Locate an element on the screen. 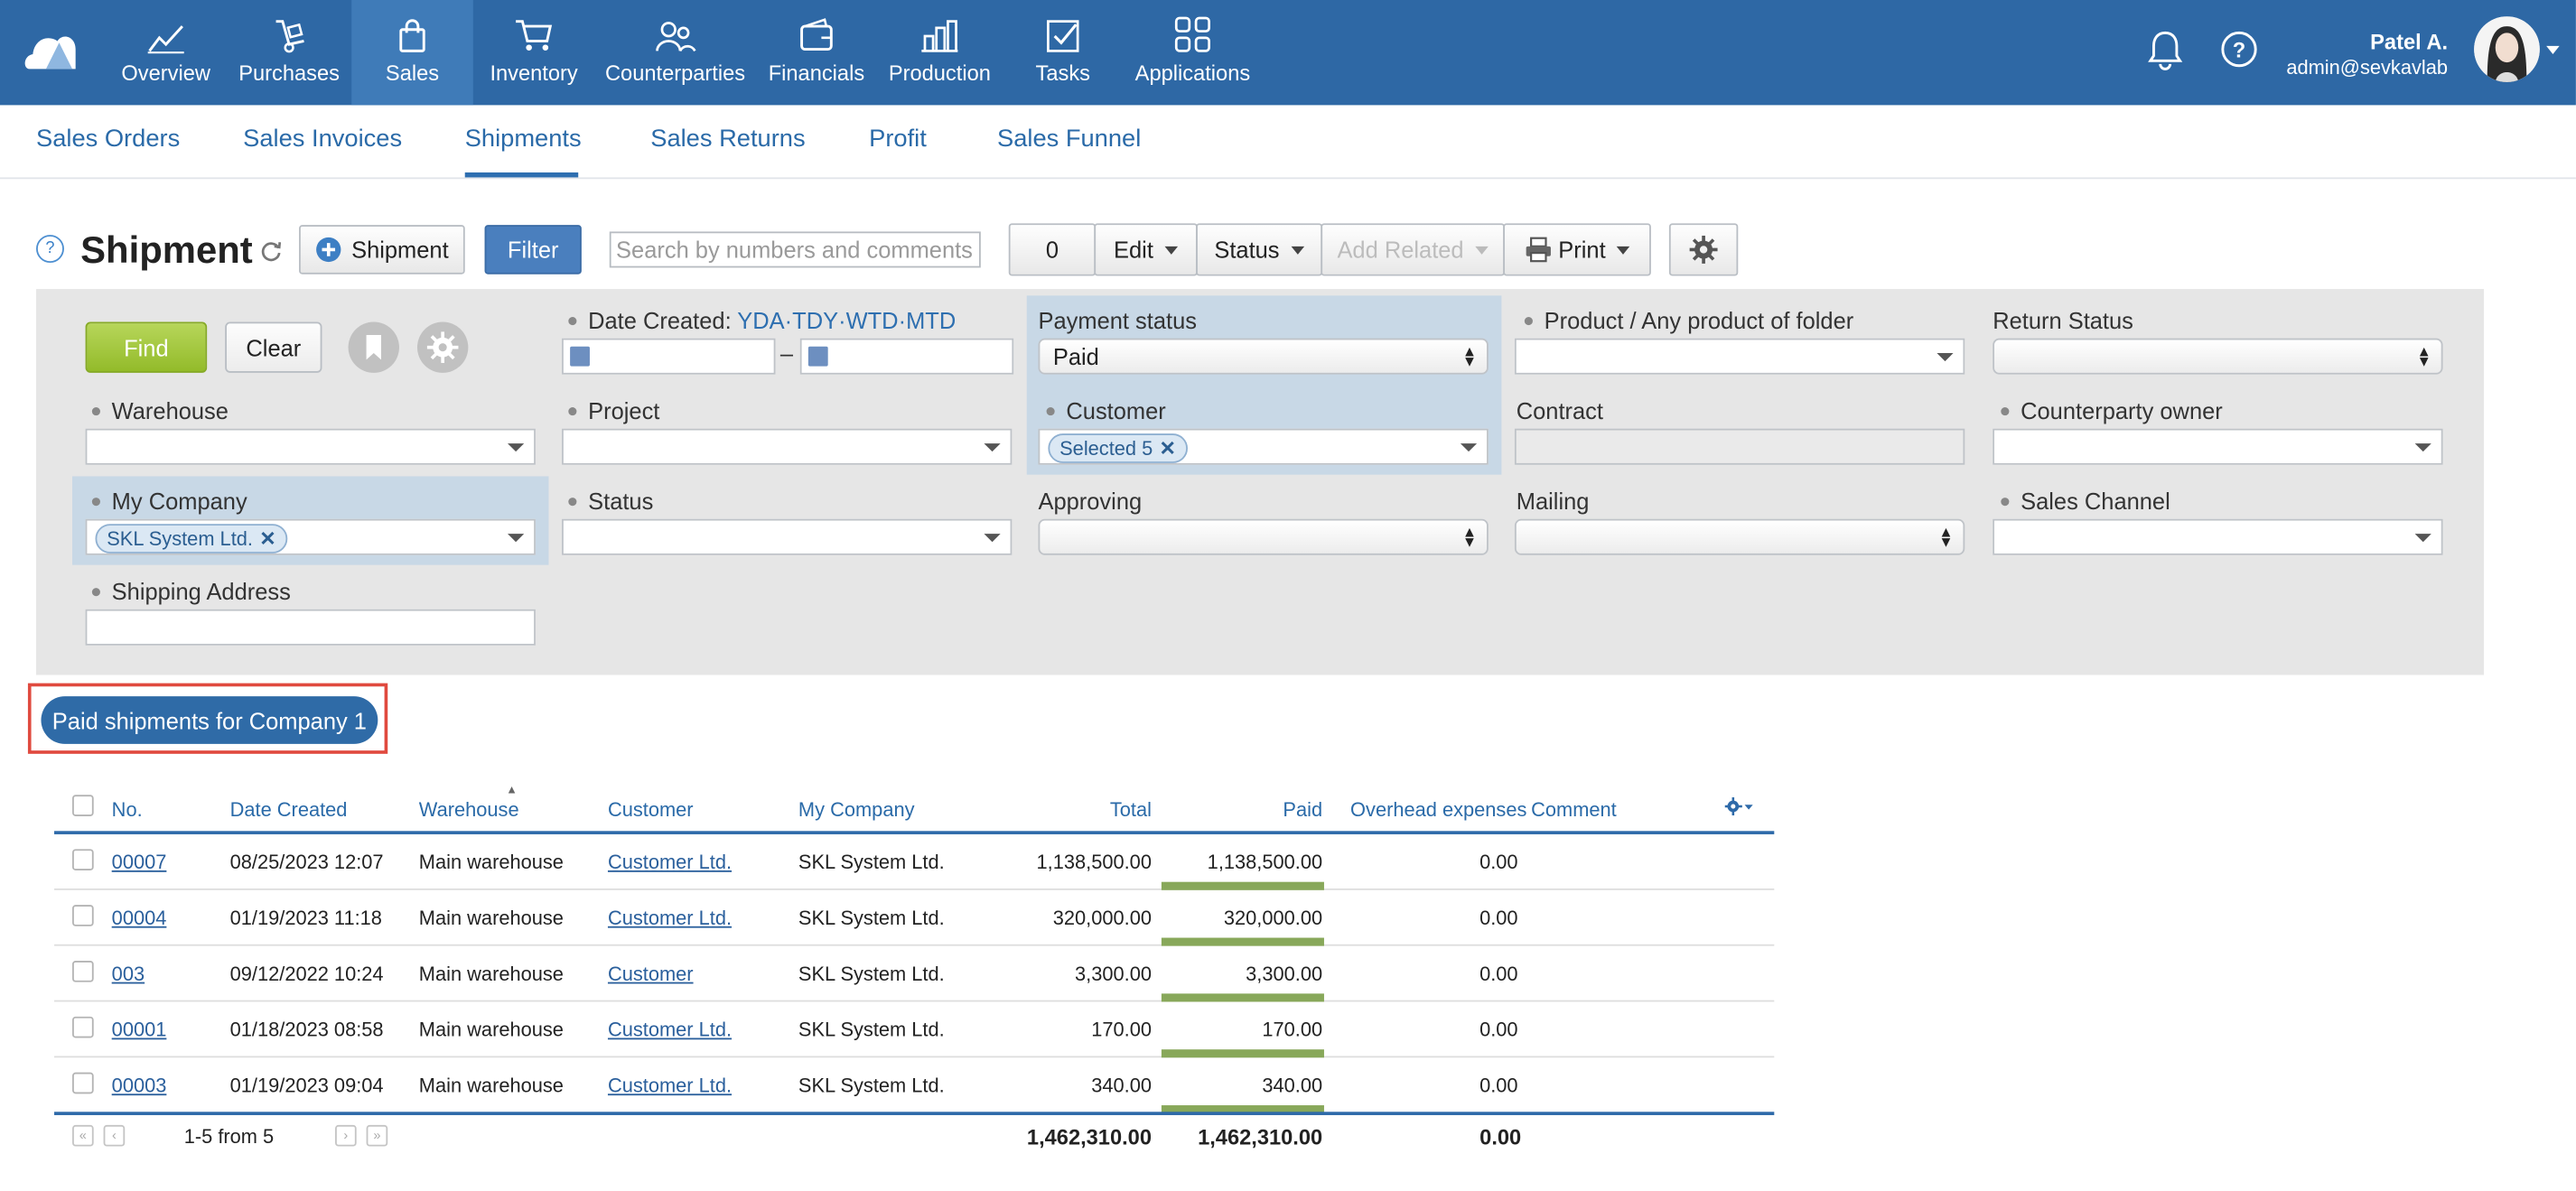  shipping-address-input is located at coordinates (310, 627).